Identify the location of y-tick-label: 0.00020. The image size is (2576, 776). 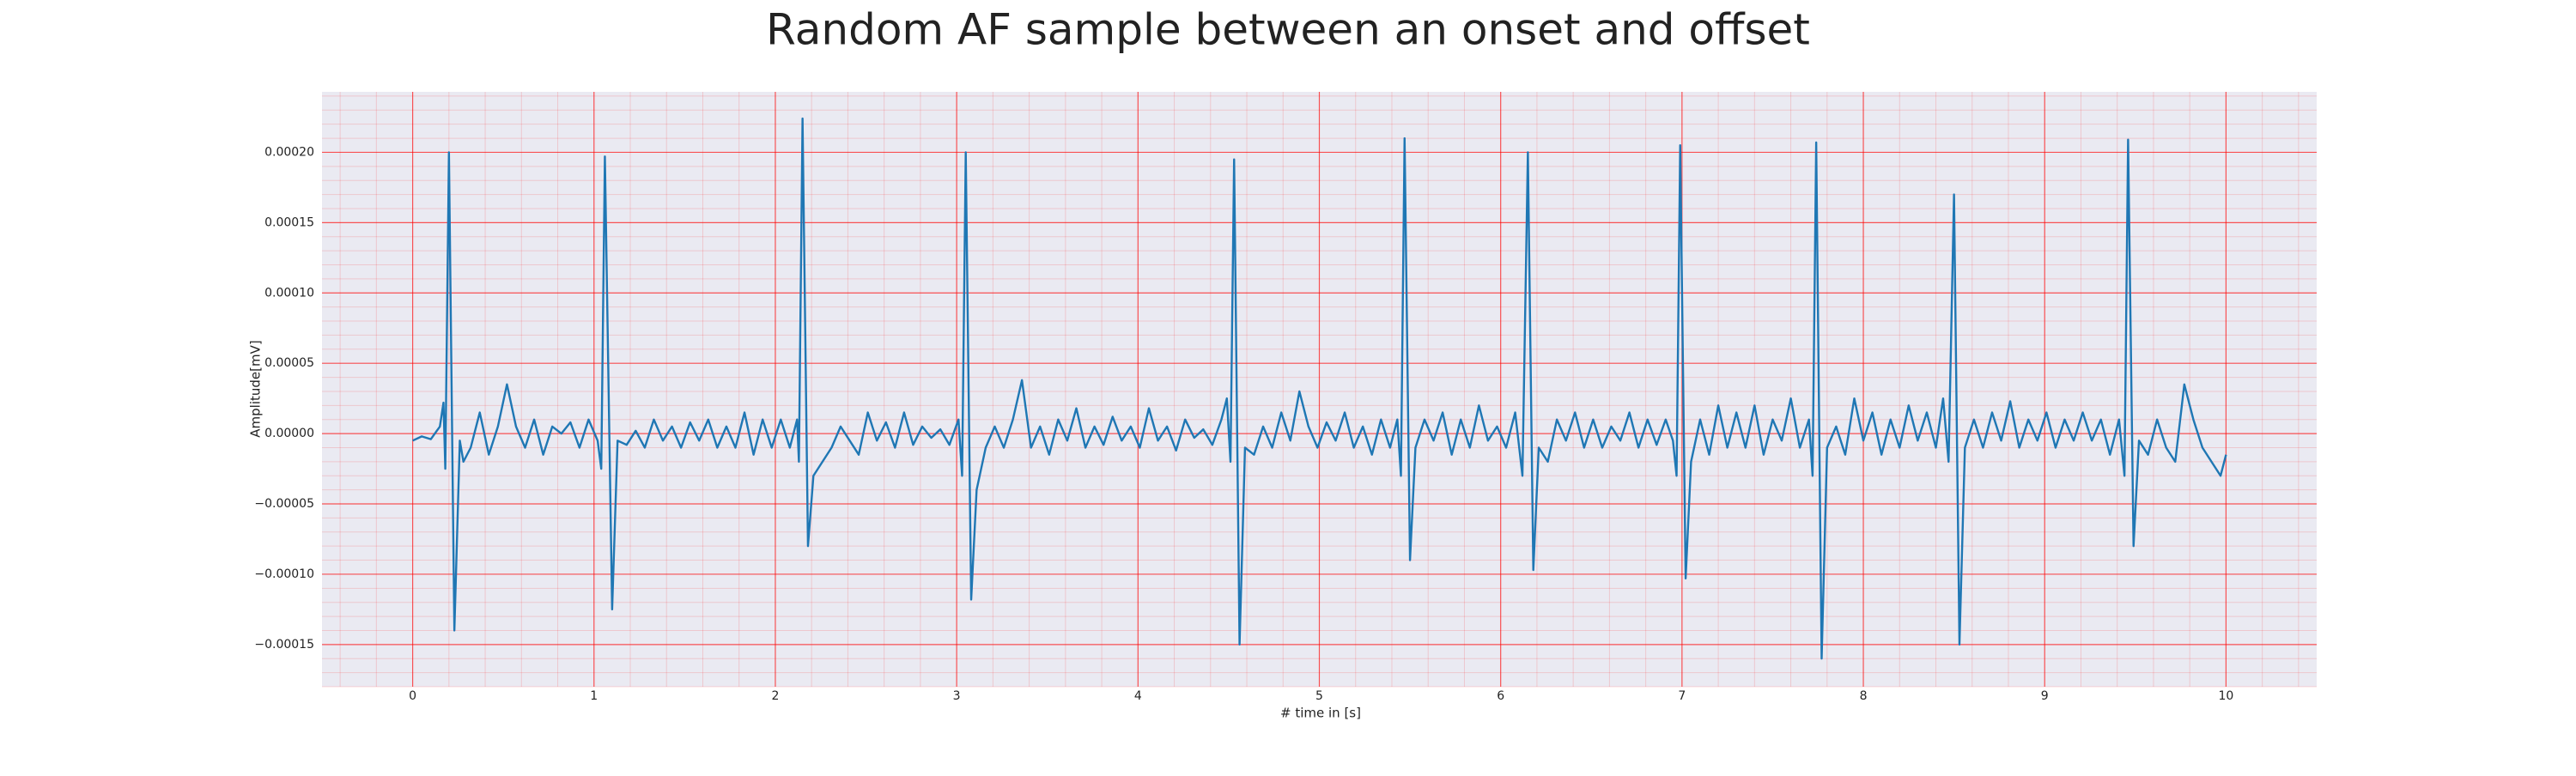
(289, 152).